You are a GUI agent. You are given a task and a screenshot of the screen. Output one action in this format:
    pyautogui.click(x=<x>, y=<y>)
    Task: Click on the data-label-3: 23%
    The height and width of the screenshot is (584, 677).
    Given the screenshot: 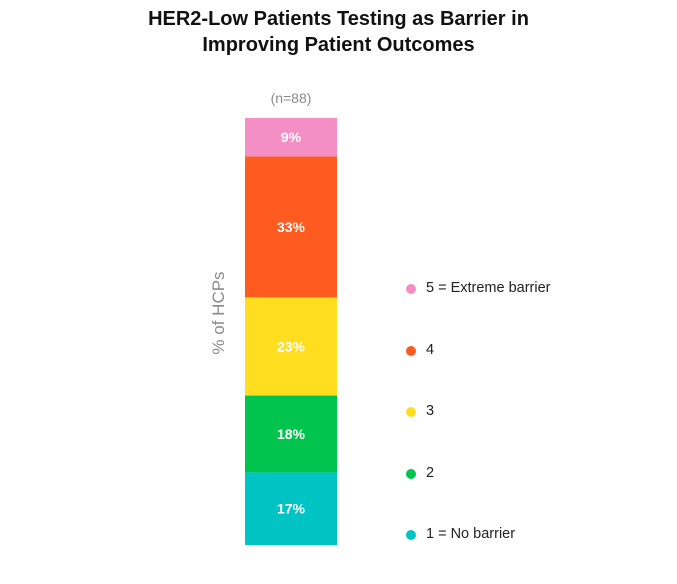 What is the action you would take?
    pyautogui.click(x=291, y=346)
    